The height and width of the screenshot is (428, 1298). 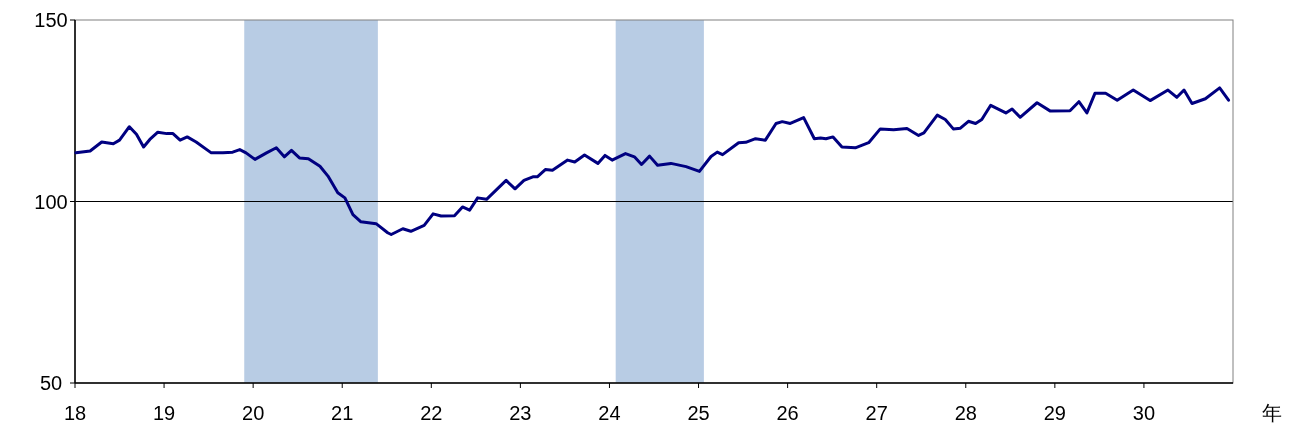 I want to click on x-tick-label: 24, so click(x=609, y=413).